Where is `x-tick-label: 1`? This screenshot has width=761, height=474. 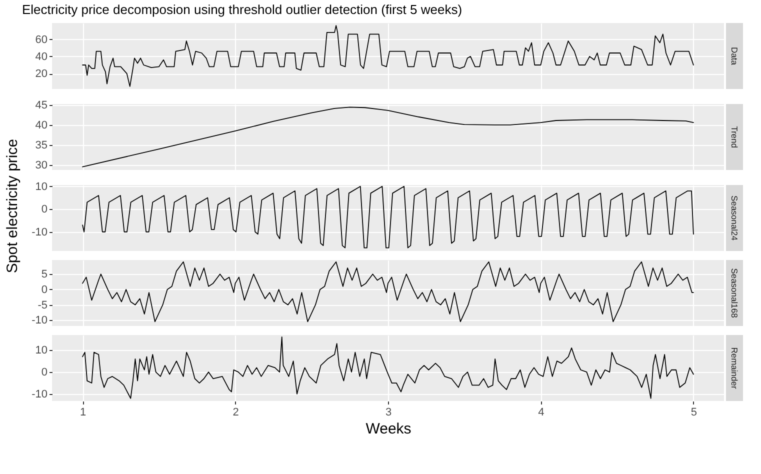
x-tick-label: 1 is located at coordinates (83, 412).